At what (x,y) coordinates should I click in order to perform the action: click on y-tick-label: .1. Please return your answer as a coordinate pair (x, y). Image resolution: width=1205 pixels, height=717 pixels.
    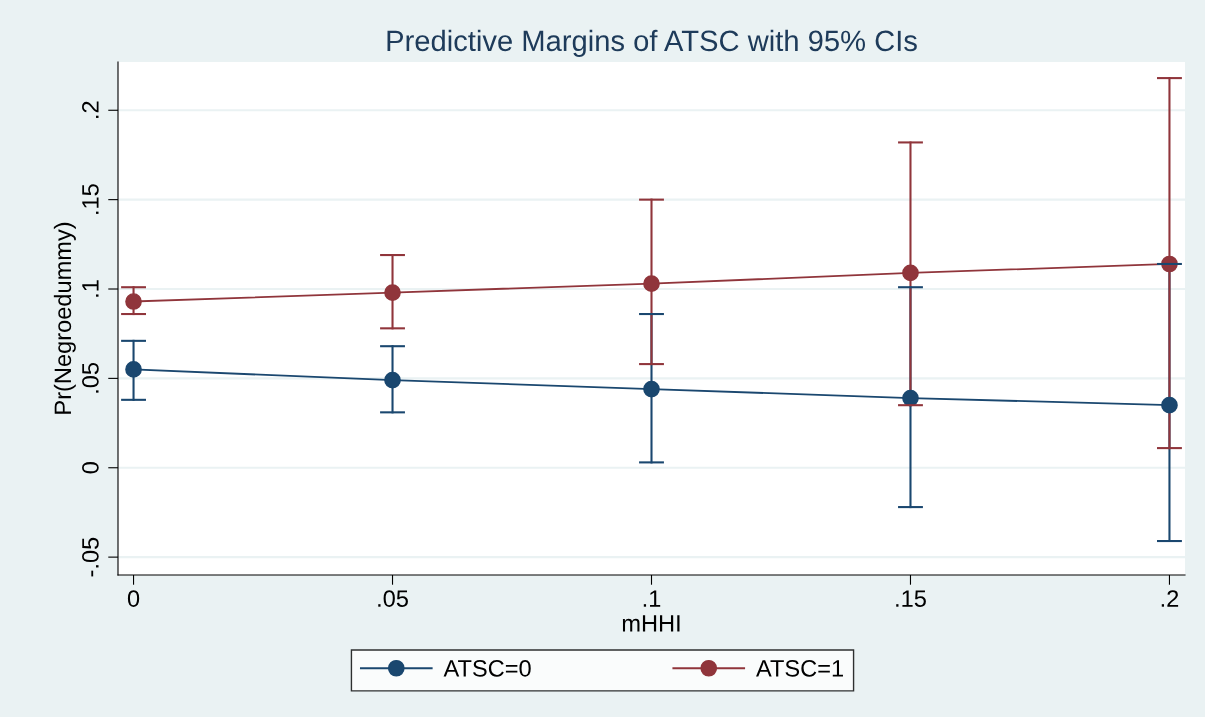
    Looking at the image, I should click on (90, 288).